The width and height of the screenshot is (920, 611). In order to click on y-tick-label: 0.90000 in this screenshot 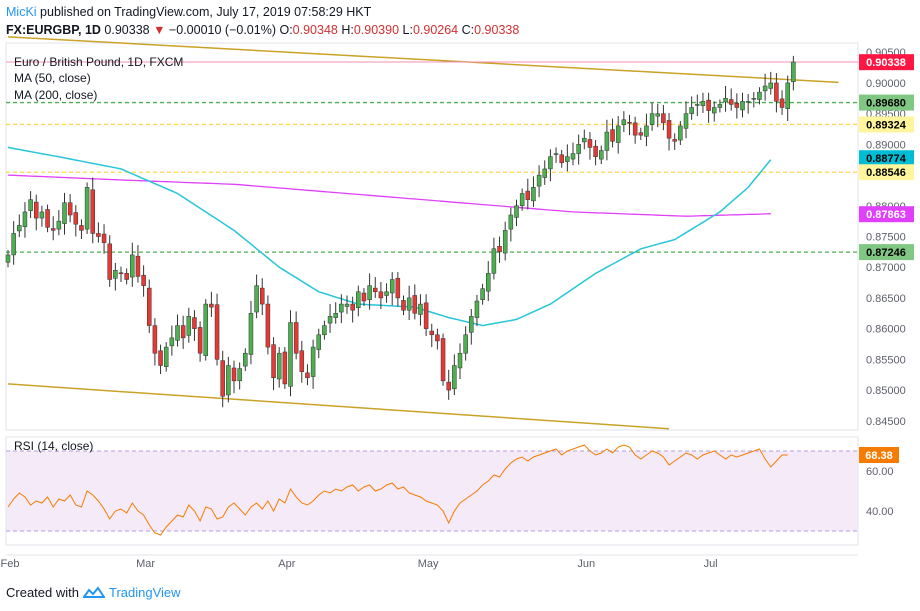, I will do `click(886, 84)`.